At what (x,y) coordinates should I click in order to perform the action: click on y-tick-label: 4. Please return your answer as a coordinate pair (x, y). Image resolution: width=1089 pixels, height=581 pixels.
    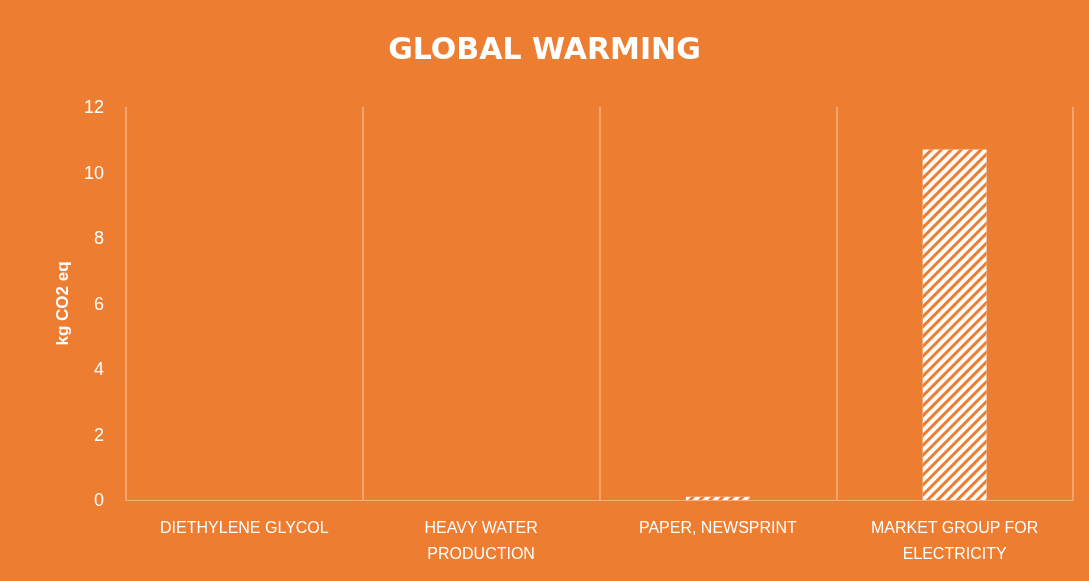
    Looking at the image, I should click on (98, 369).